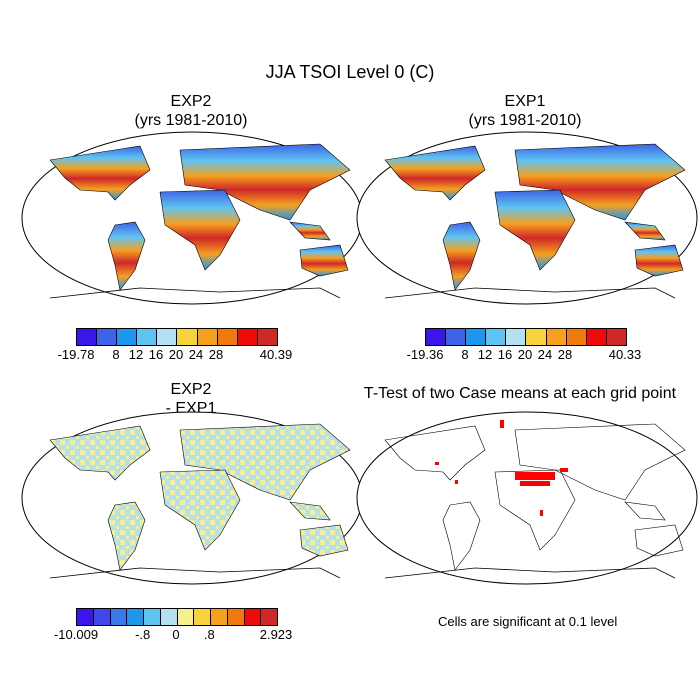 The width and height of the screenshot is (700, 700). I want to click on colorbar-exp1, so click(526, 337).